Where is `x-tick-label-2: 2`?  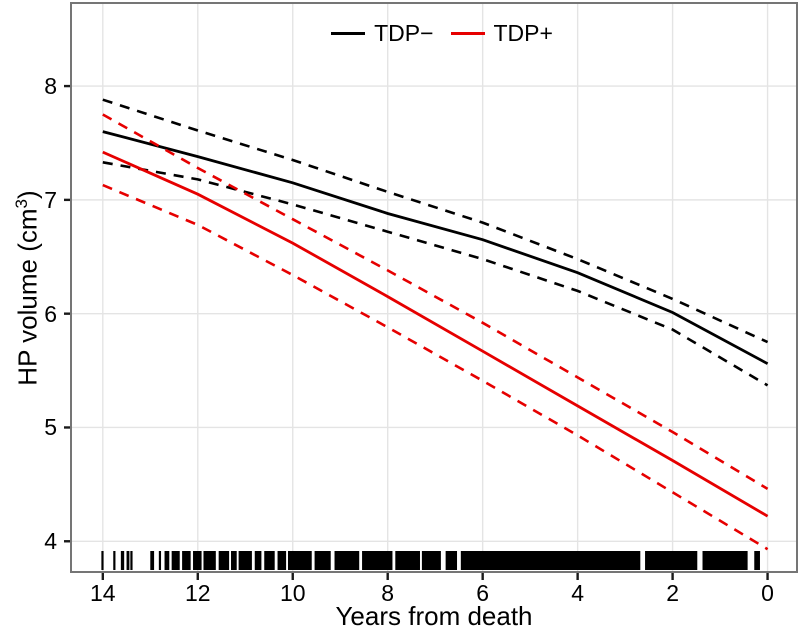 x-tick-label-2: 2 is located at coordinates (672, 593).